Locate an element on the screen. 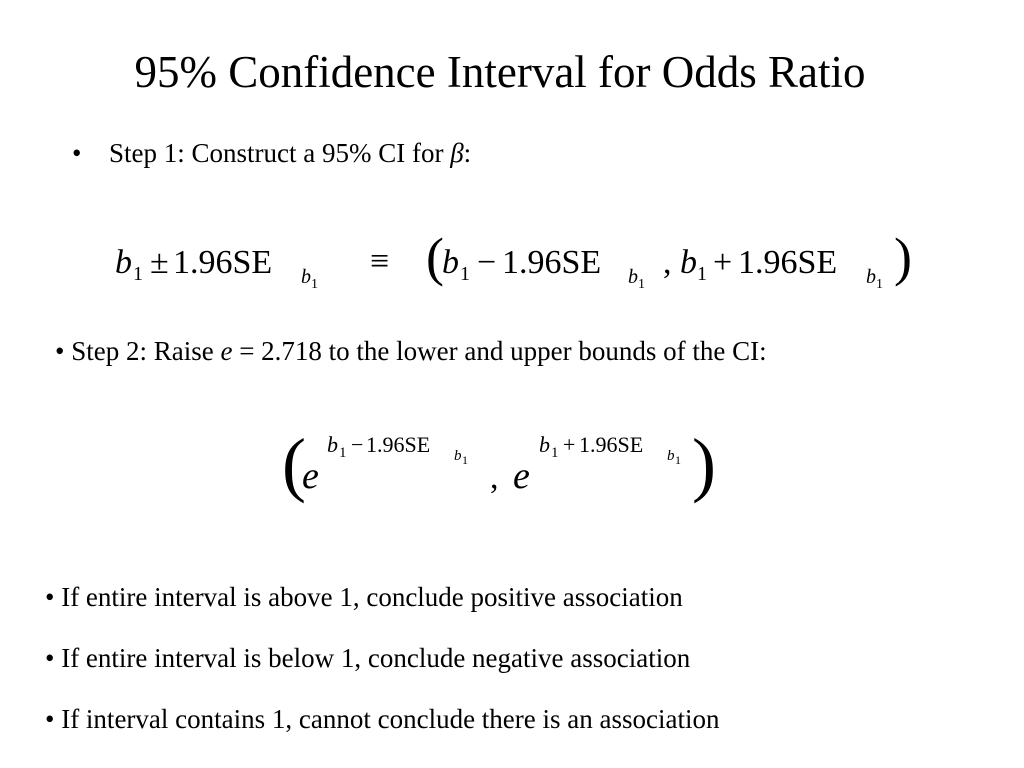 This screenshot has height=768, width=1024. step-1-text: Step 1: Construct a 95% CI for is located at coordinates (276, 153).